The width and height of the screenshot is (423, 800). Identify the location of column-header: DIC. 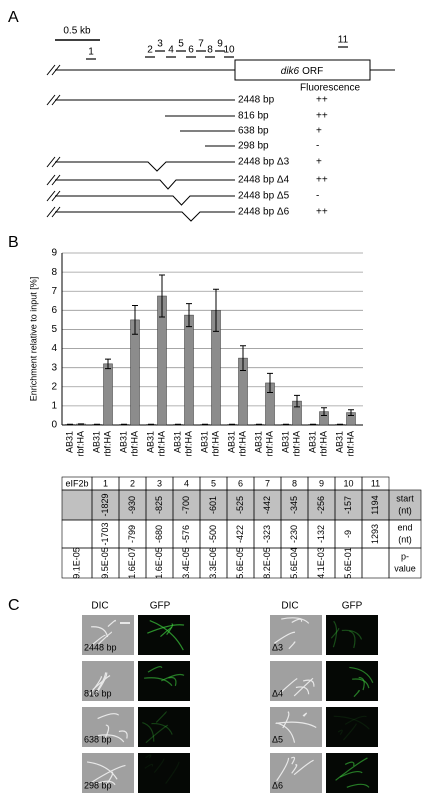
(289, 606).